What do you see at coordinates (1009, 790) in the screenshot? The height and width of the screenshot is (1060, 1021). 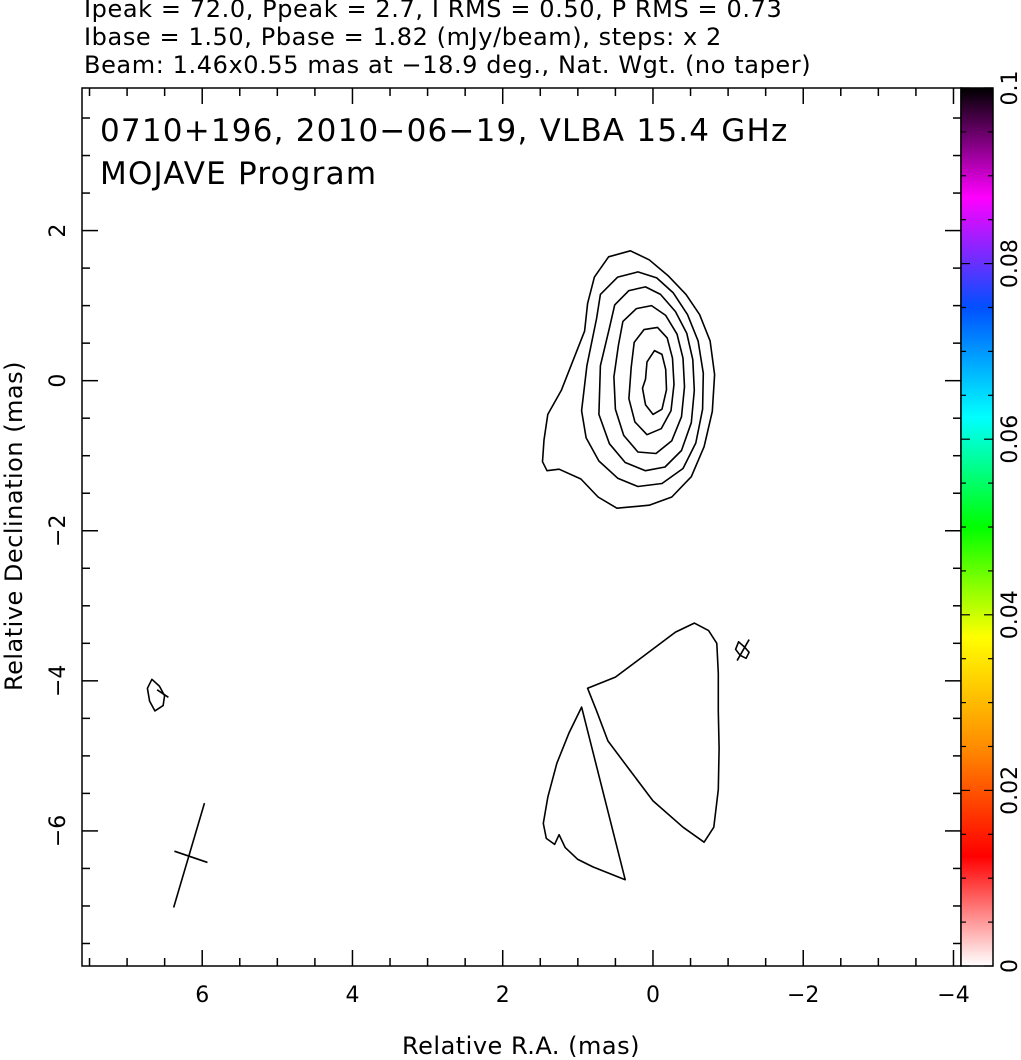 I see `colorbar-tick-label: 0.02` at bounding box center [1009, 790].